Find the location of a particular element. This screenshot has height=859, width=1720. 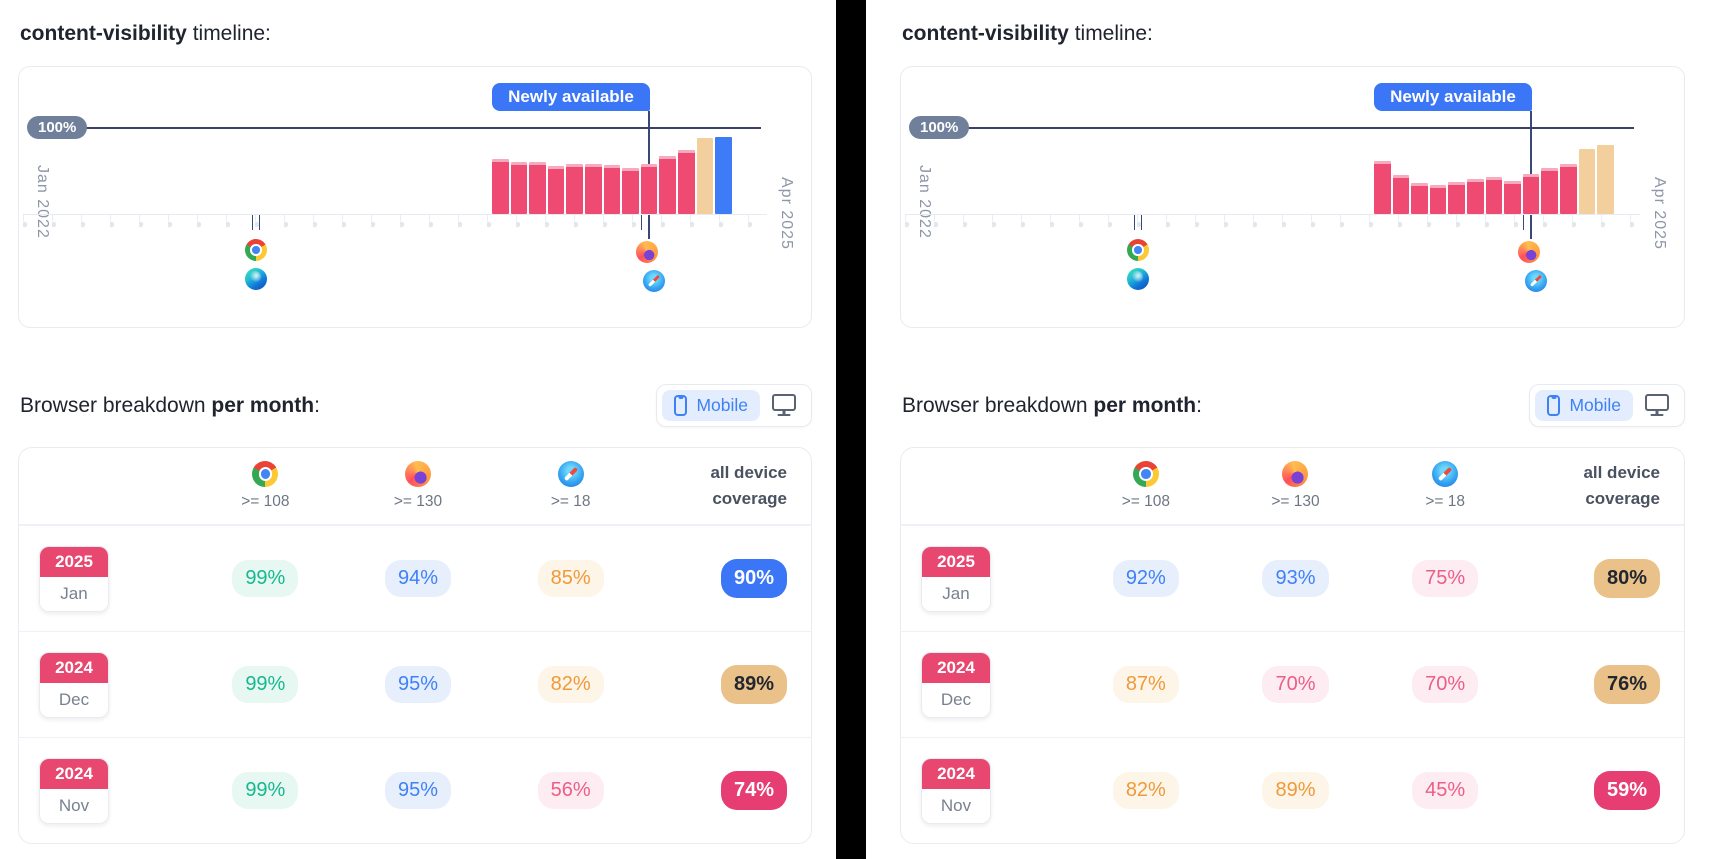

table-row: 2024 Dec 87% 70% 70% 76% is located at coordinates (1292, 684).